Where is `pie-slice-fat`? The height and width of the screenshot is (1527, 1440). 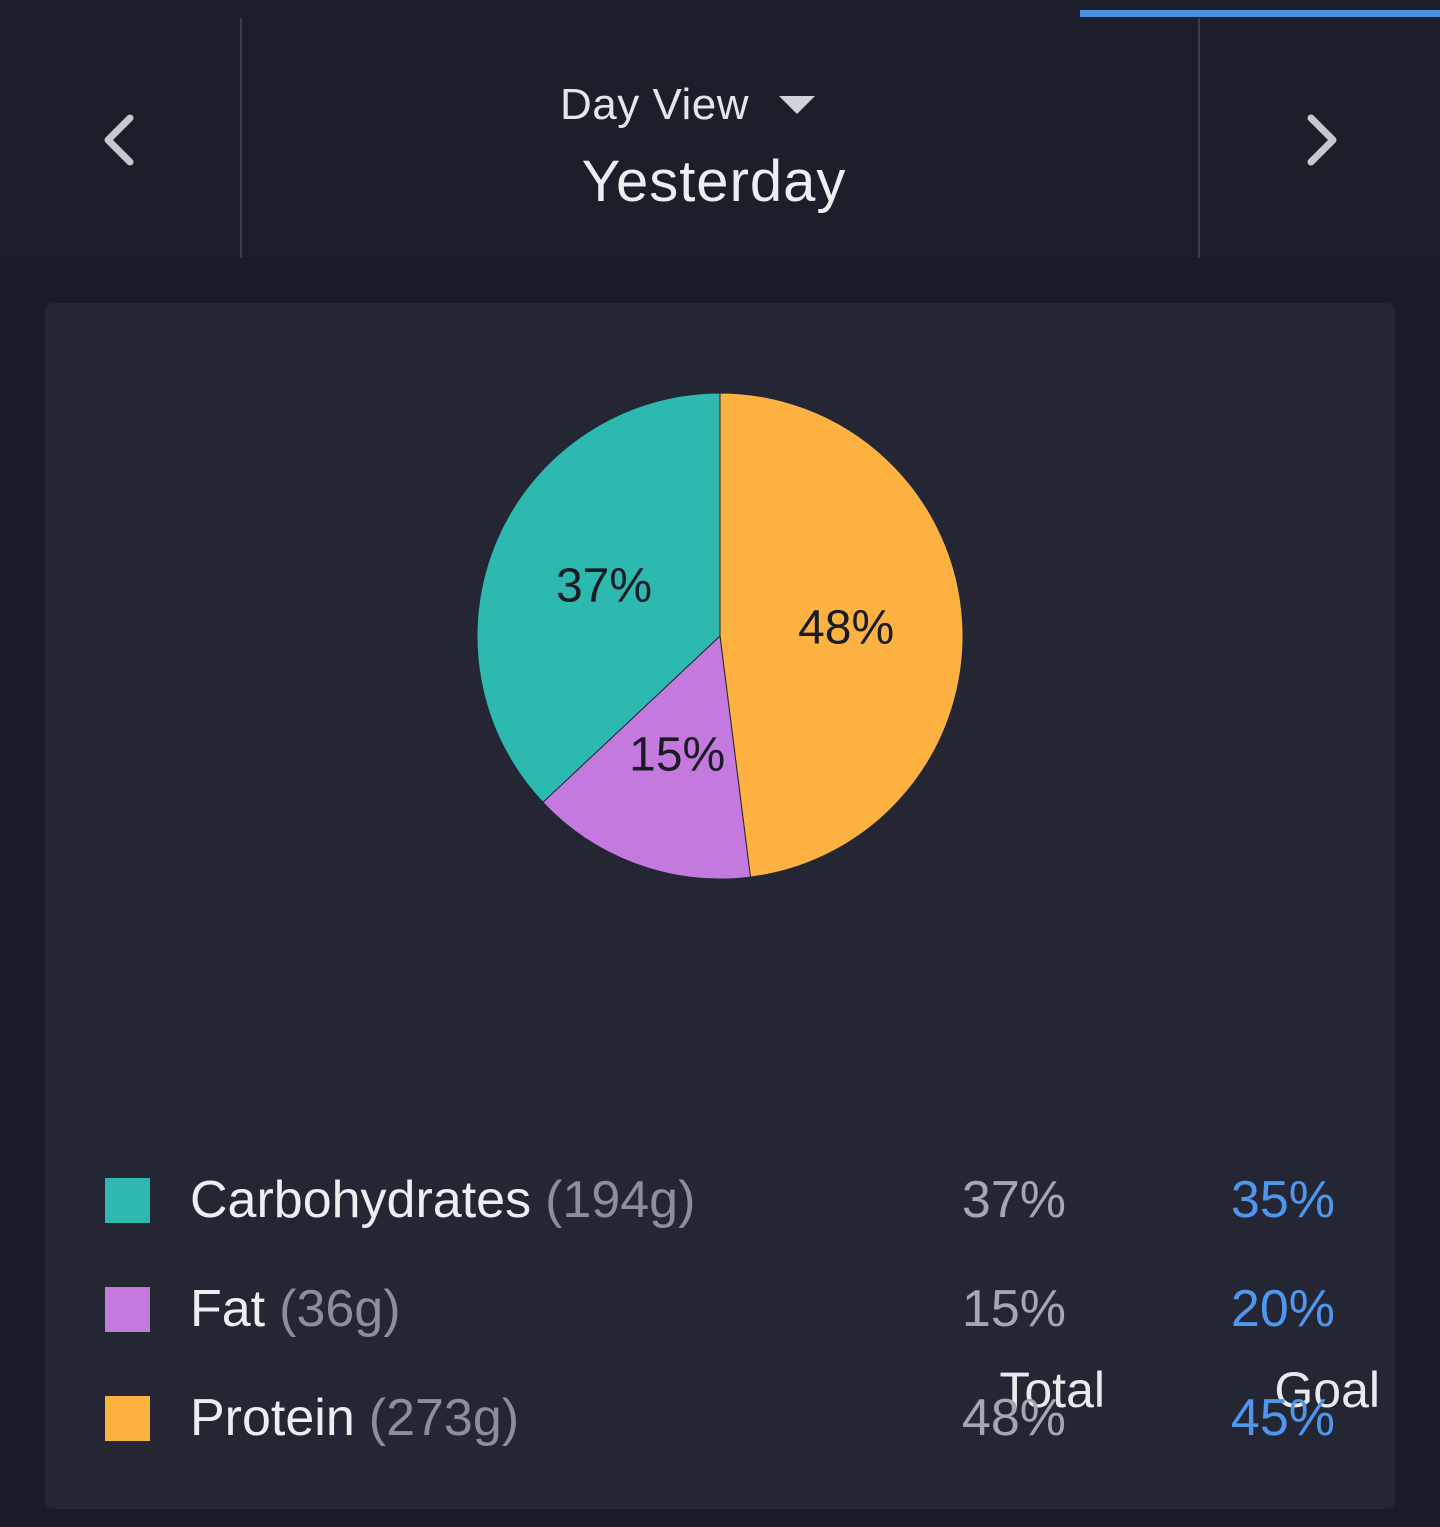
pie-slice-fat is located at coordinates (647, 757).